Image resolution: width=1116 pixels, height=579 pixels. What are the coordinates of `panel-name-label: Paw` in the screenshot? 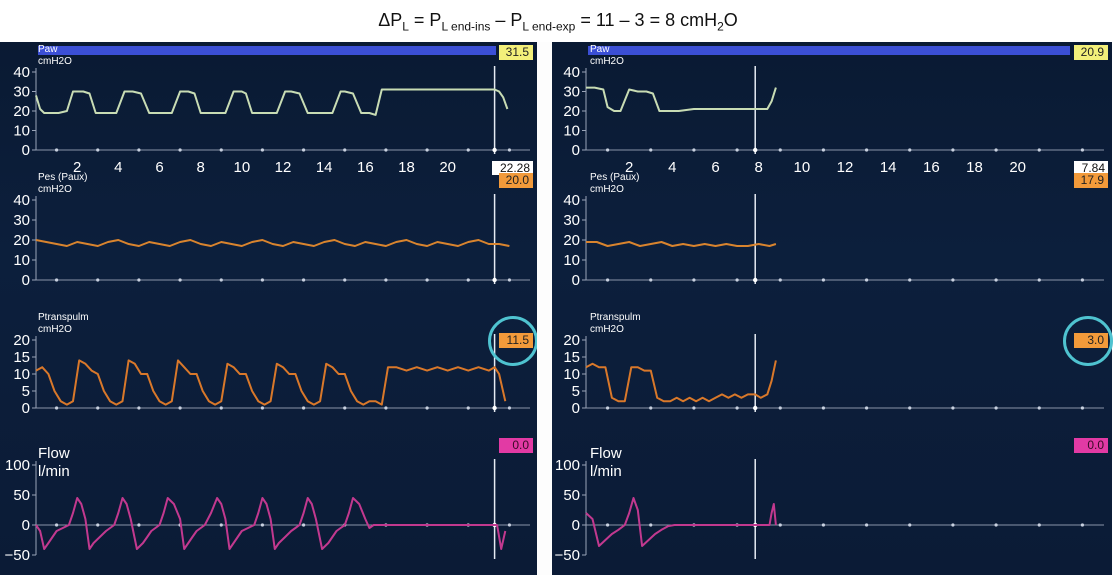 It's located at (48, 49).